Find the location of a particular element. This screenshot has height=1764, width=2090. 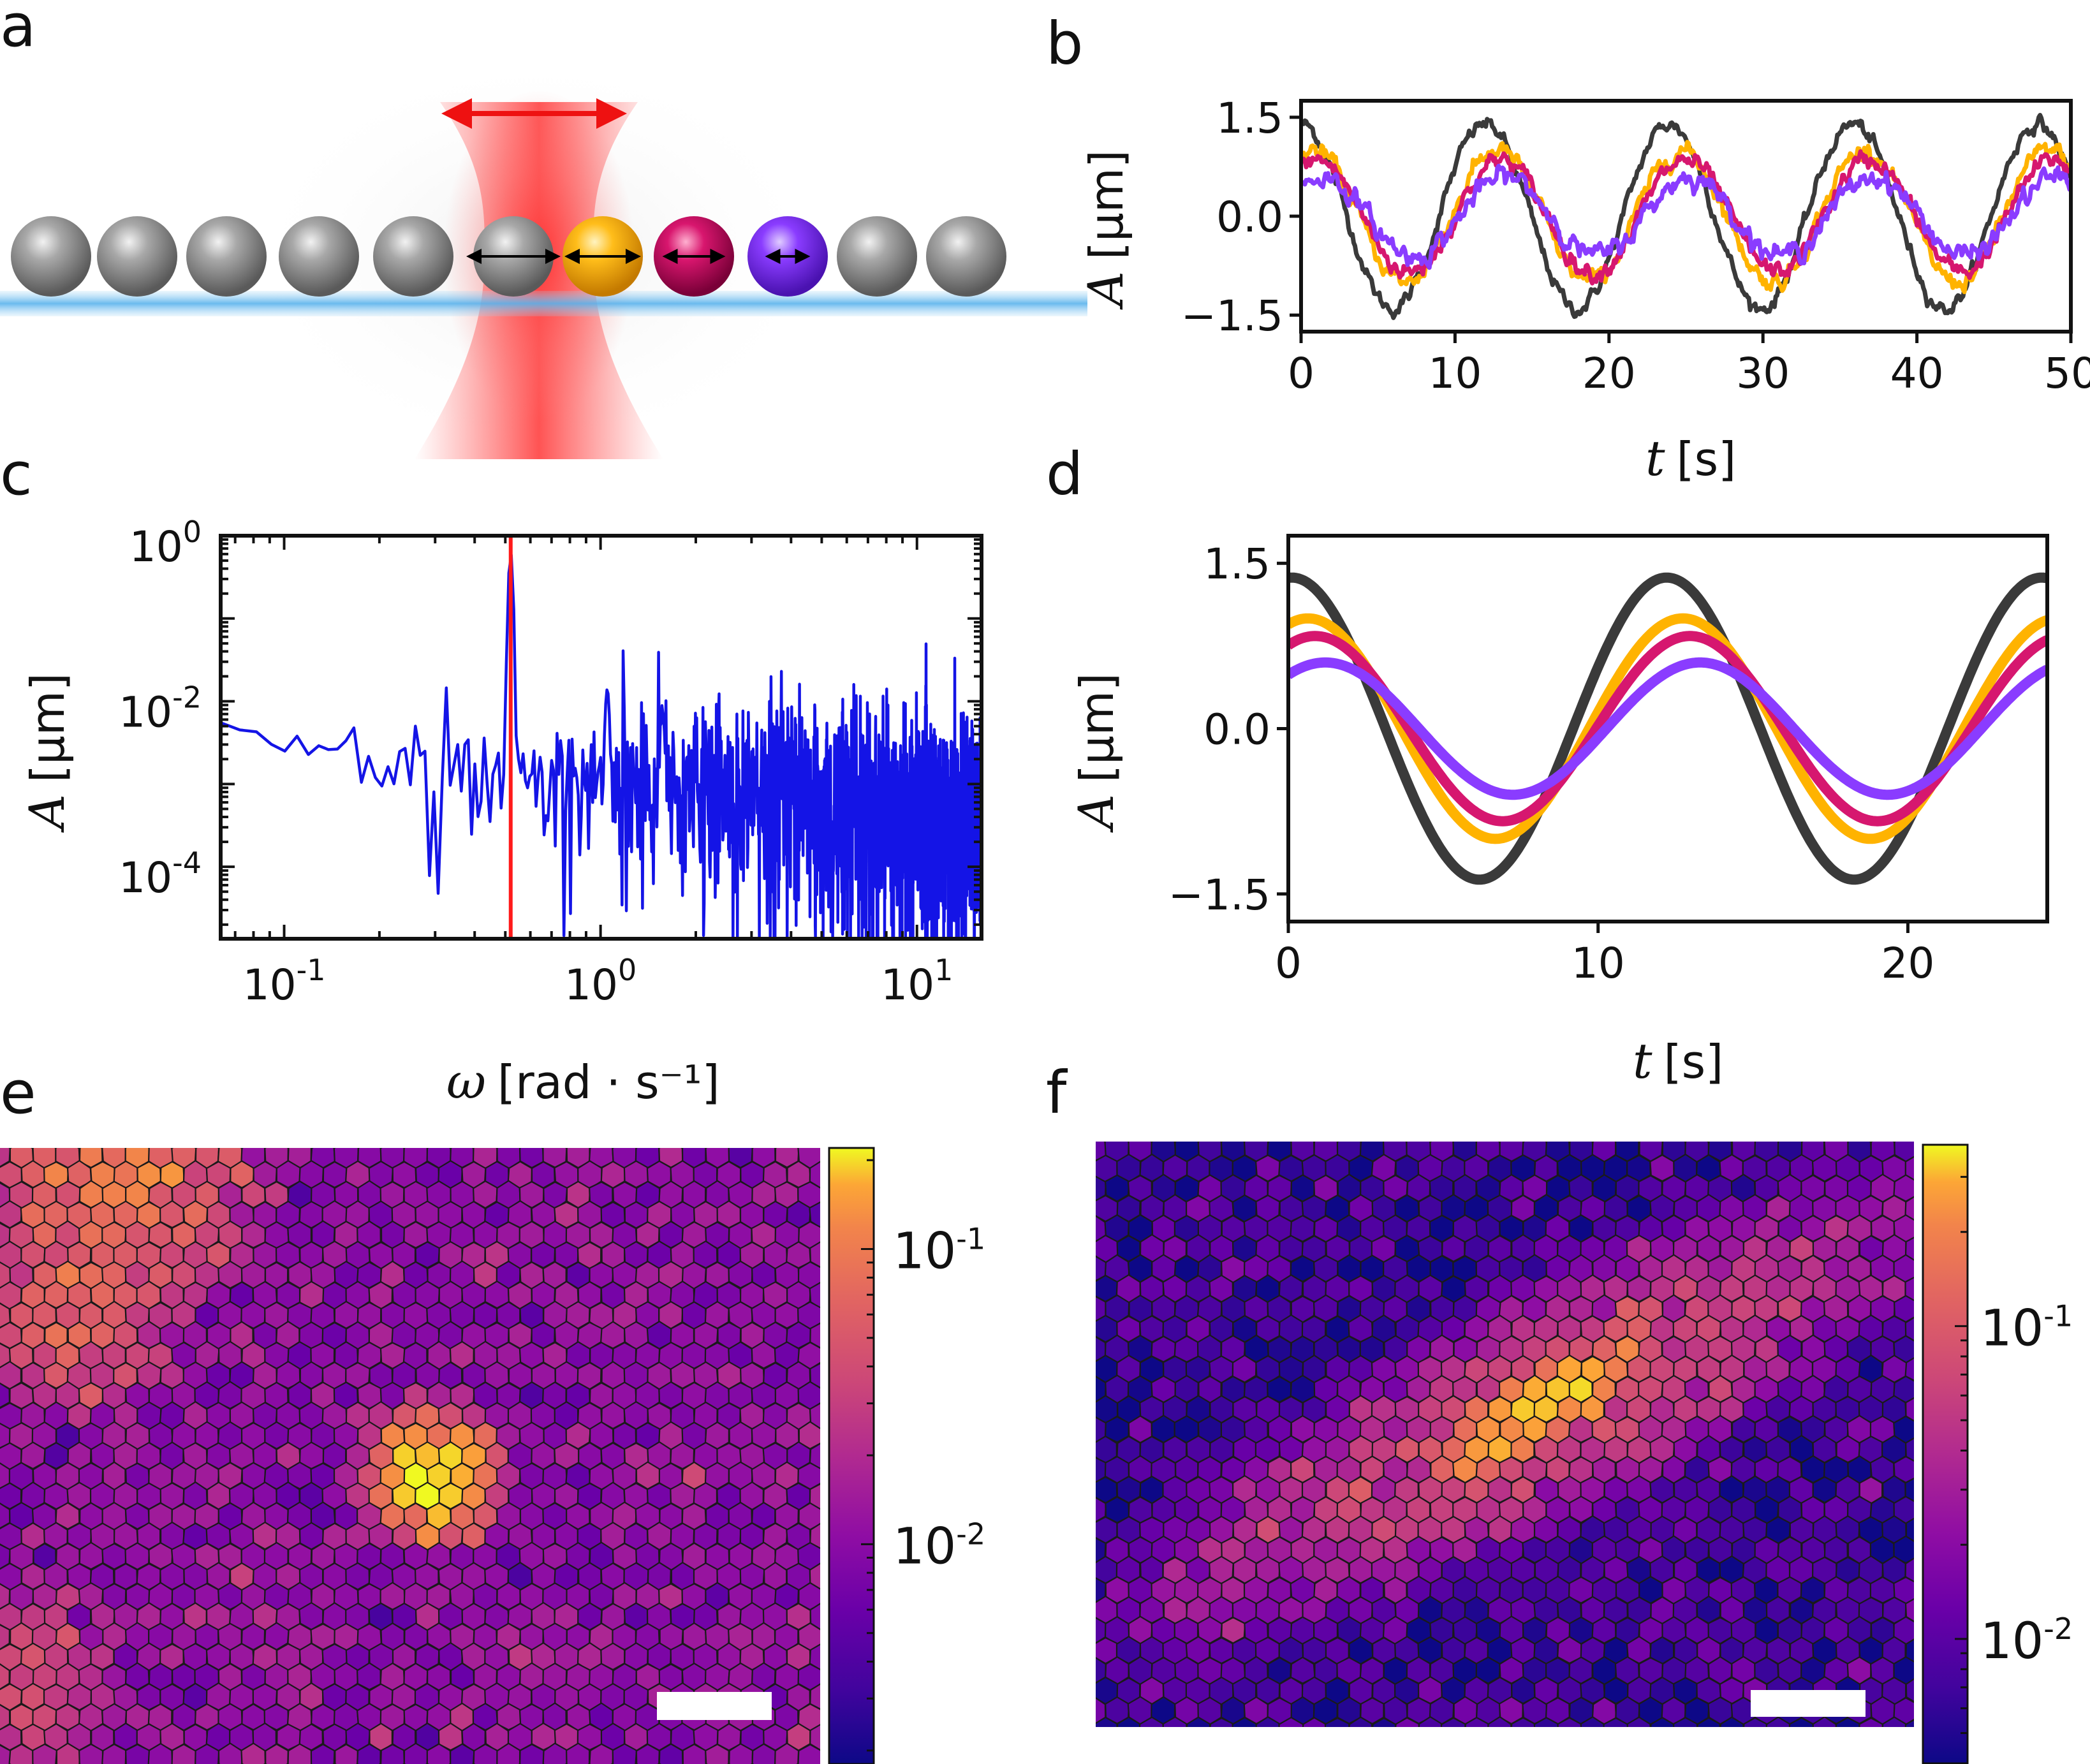

x-tick-label: 30 is located at coordinates (1763, 373).